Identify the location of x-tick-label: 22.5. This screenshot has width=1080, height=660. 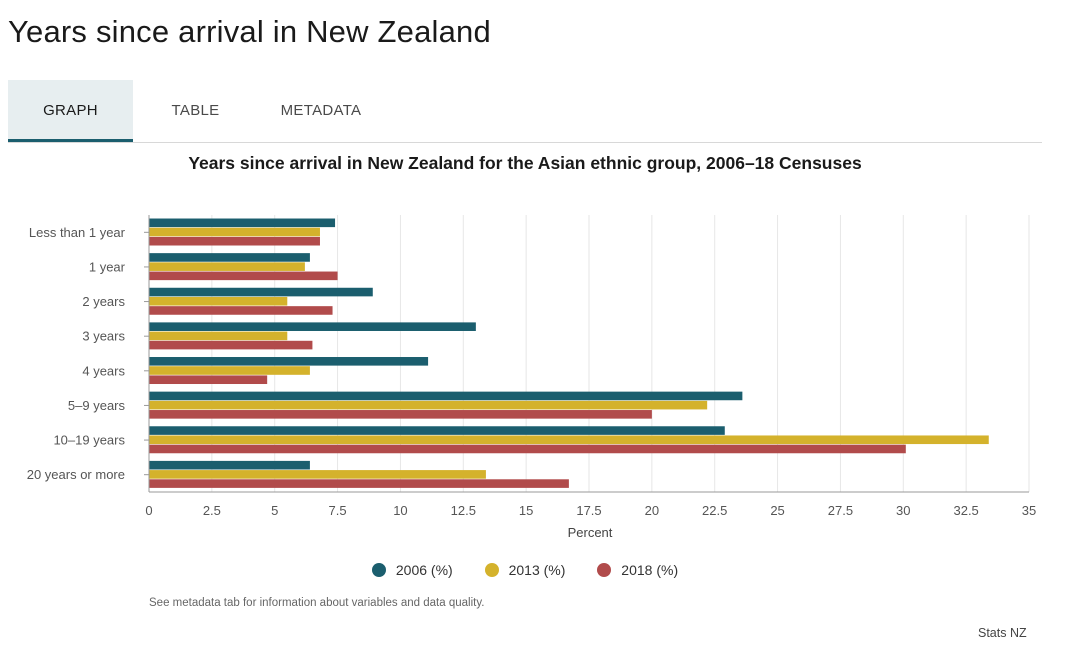
(714, 510).